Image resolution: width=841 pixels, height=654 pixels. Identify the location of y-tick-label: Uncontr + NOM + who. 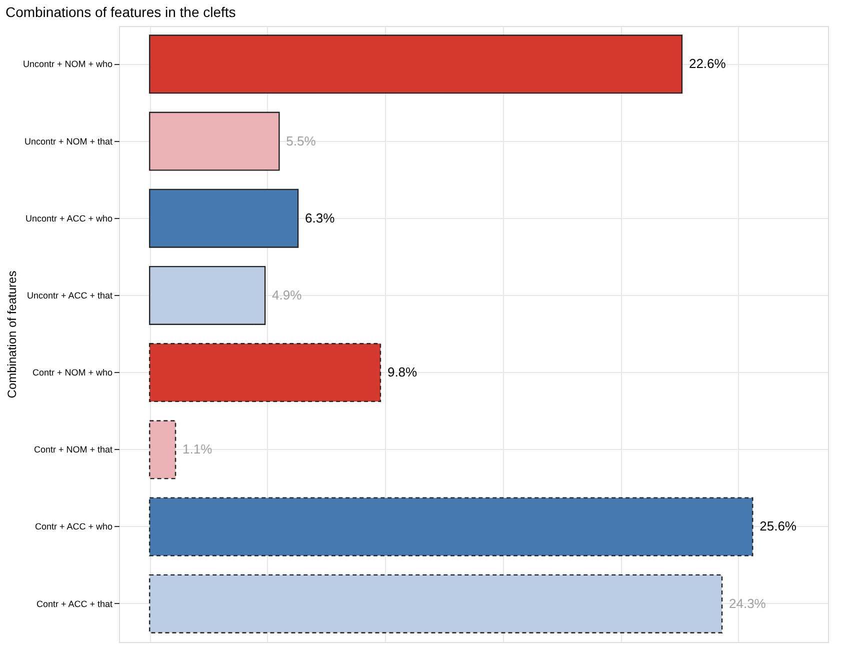
(67, 64).